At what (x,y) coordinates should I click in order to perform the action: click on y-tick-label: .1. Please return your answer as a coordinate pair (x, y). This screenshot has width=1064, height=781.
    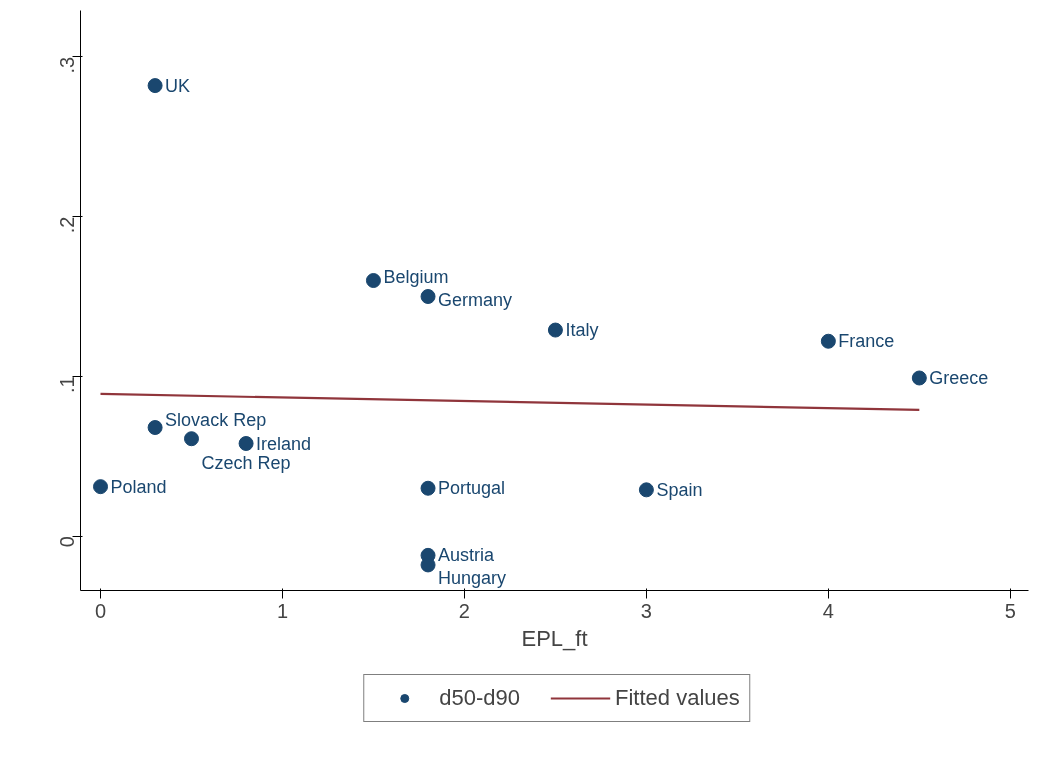
    Looking at the image, I should click on (67, 385).